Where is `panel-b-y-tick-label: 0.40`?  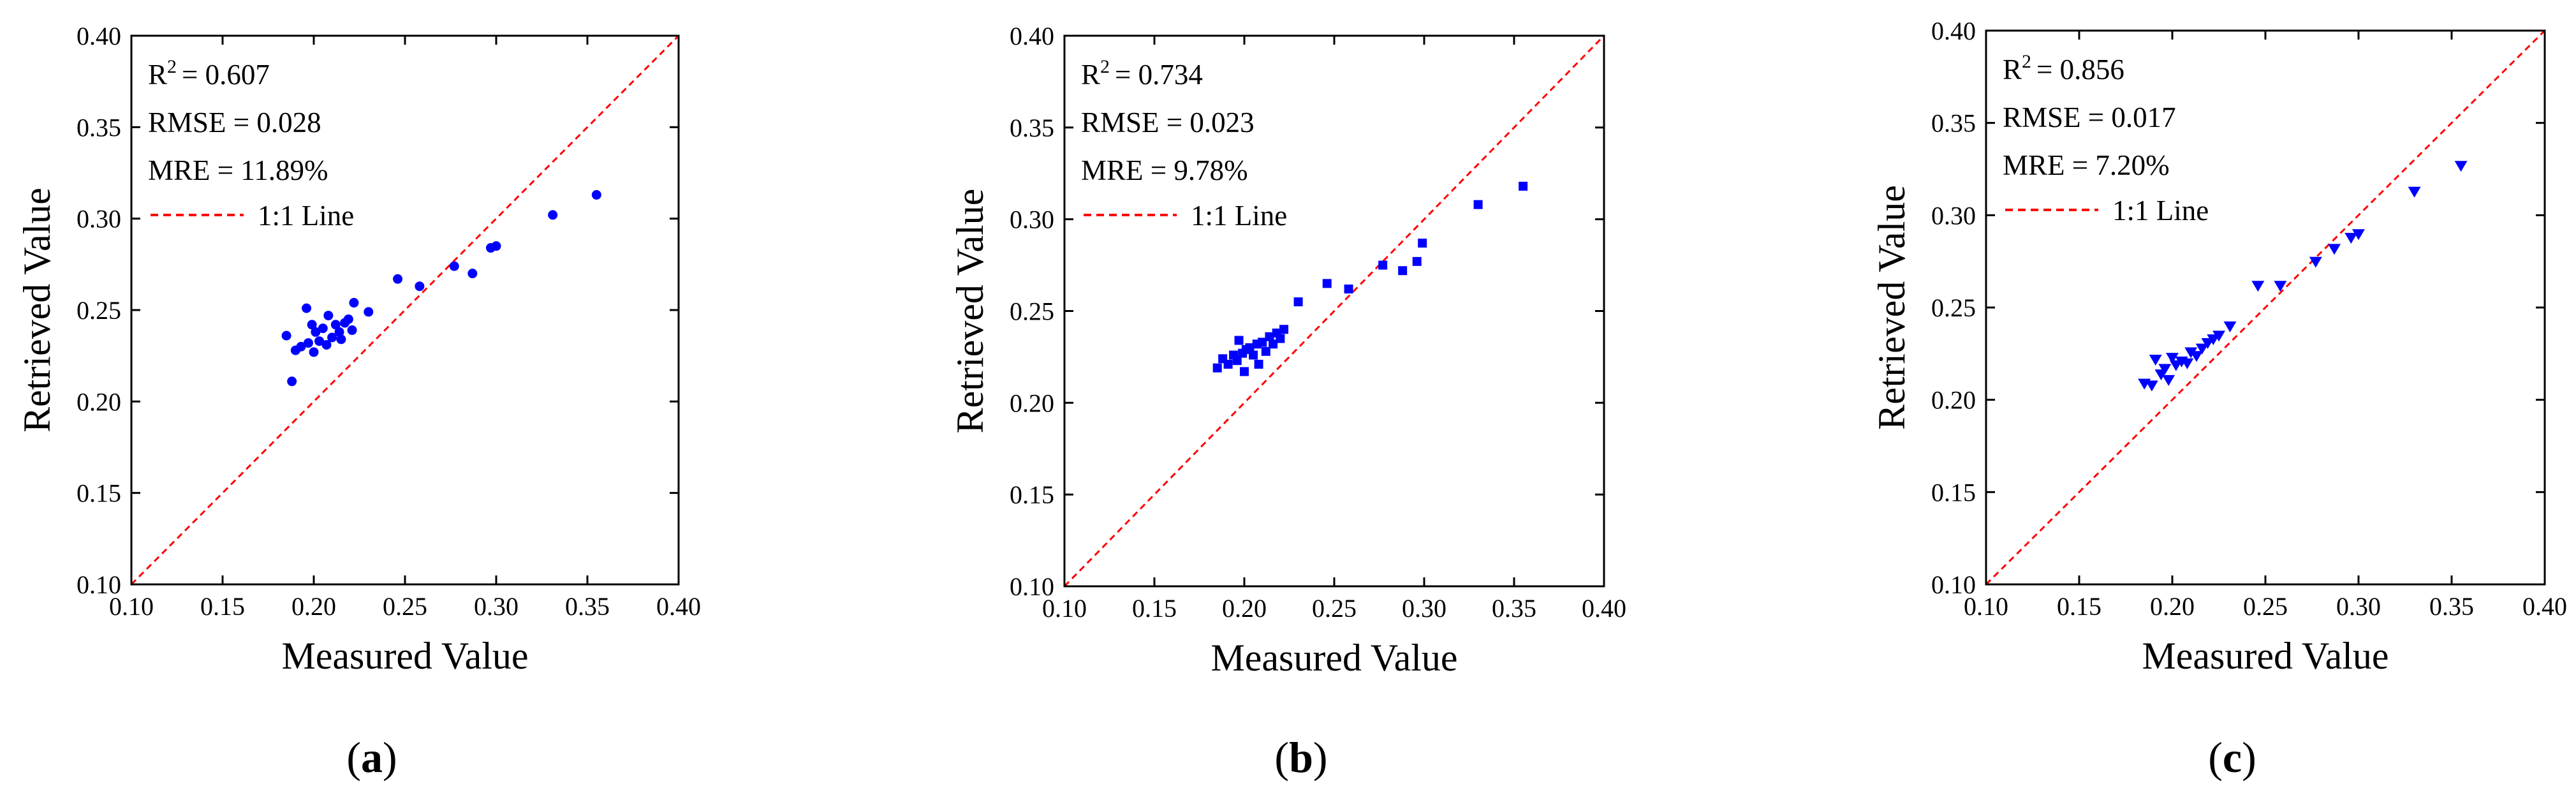
panel-b-y-tick-label: 0.40 is located at coordinates (1032, 36).